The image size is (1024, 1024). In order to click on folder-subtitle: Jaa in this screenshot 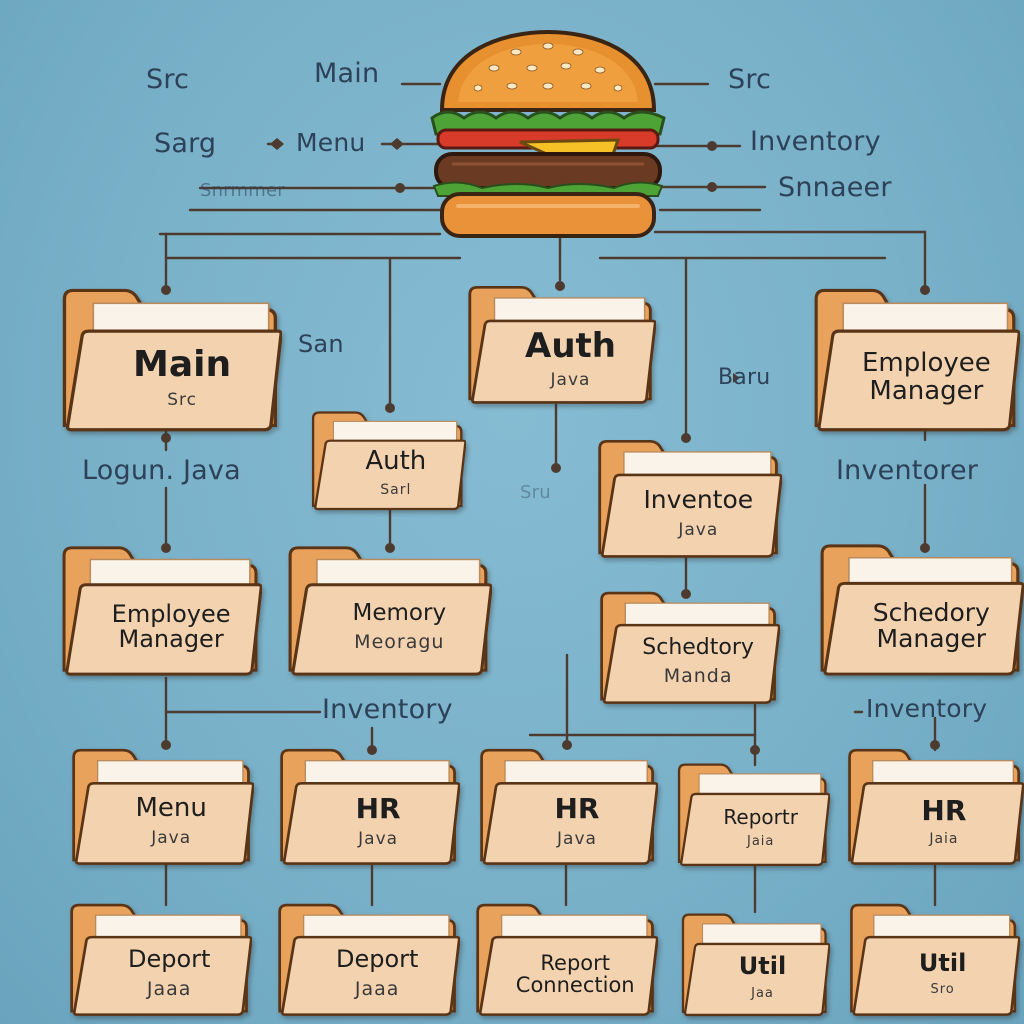, I will do `click(762, 993)`.